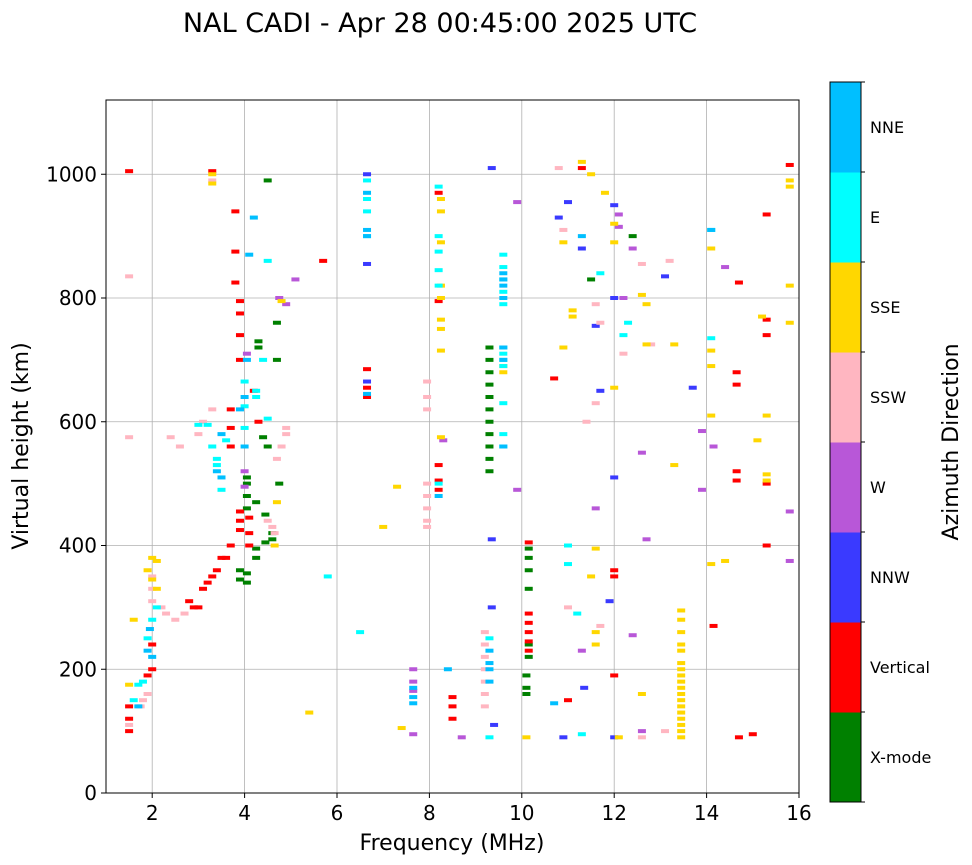 The width and height of the screenshot is (972, 865). What do you see at coordinates (21, 445) in the screenshot?
I see `y-axis-label: Virtual height (km)` at bounding box center [21, 445].